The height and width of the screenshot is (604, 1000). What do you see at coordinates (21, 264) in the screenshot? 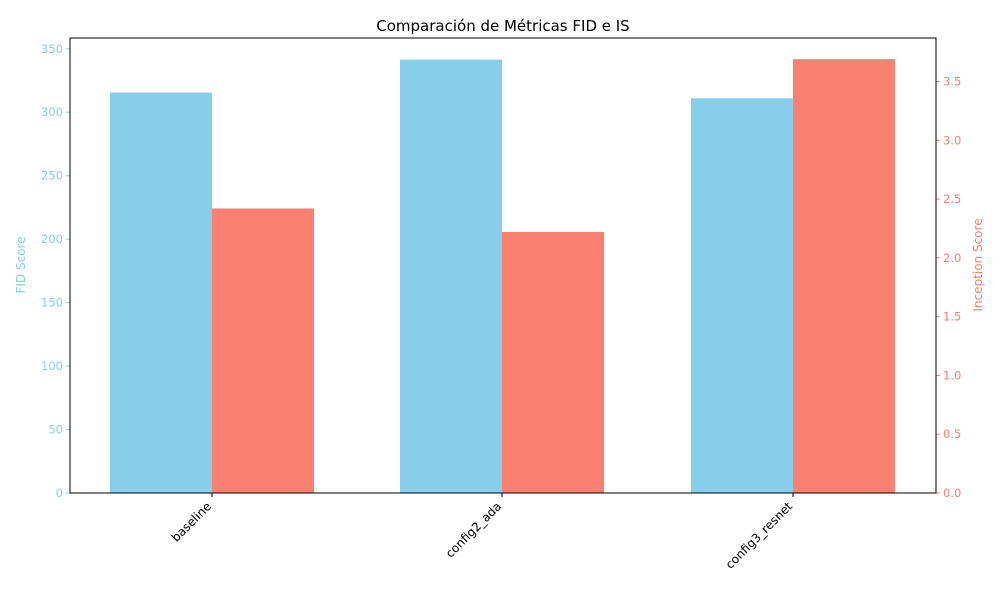
I see `y-left-axis-label: FID Score` at bounding box center [21, 264].